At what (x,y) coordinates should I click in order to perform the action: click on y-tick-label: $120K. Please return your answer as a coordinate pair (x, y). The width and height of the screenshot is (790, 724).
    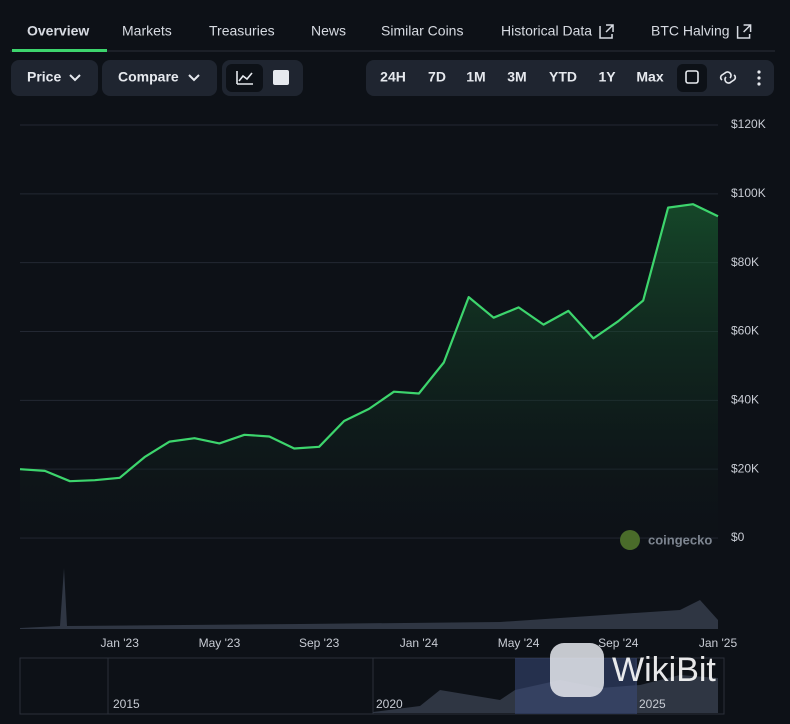
    Looking at the image, I should click on (748, 124).